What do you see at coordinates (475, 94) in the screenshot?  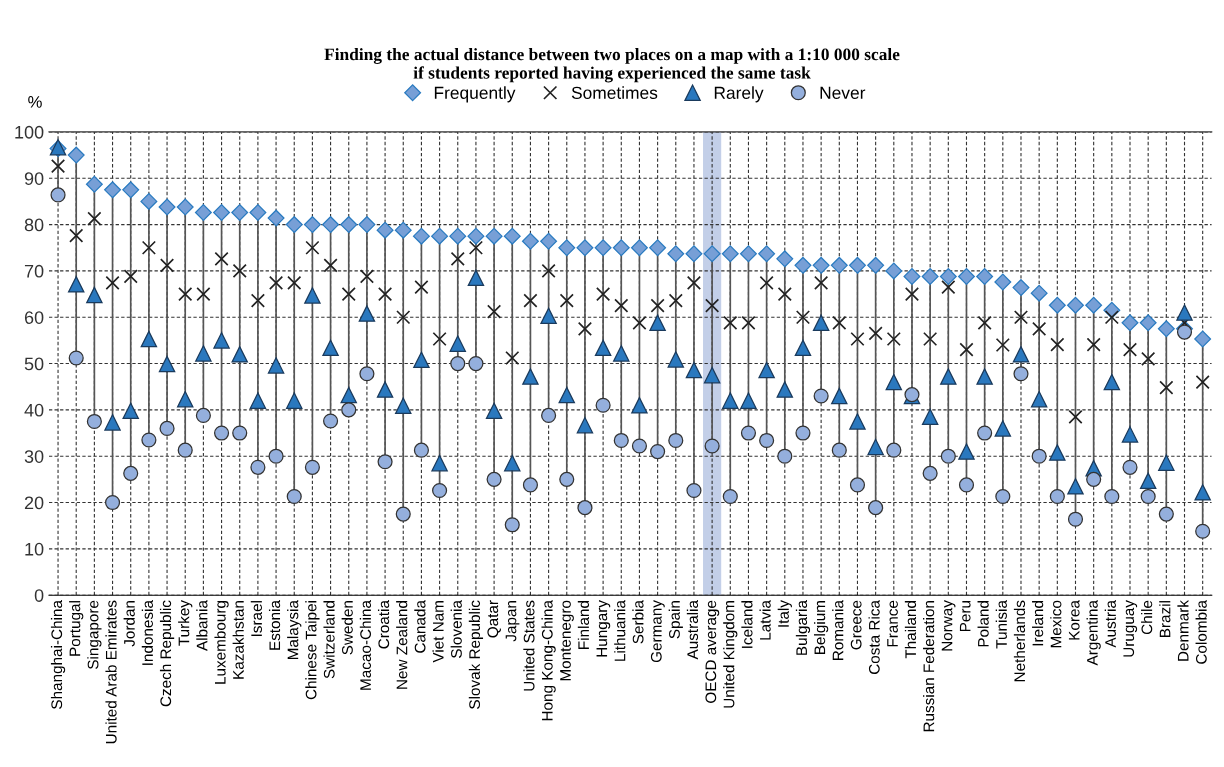 I see `legend-label: Frequently` at bounding box center [475, 94].